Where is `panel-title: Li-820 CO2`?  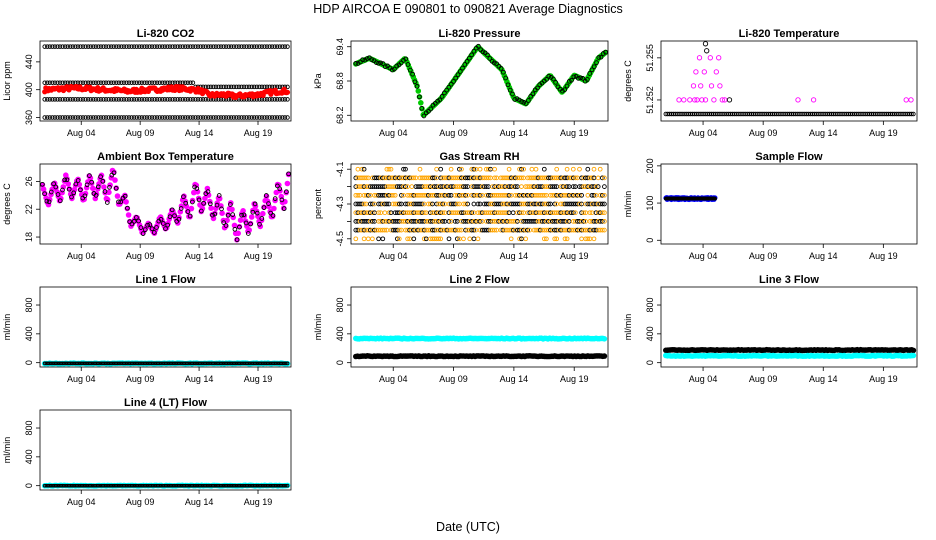
panel-title: Li-820 CO2 is located at coordinates (165, 34).